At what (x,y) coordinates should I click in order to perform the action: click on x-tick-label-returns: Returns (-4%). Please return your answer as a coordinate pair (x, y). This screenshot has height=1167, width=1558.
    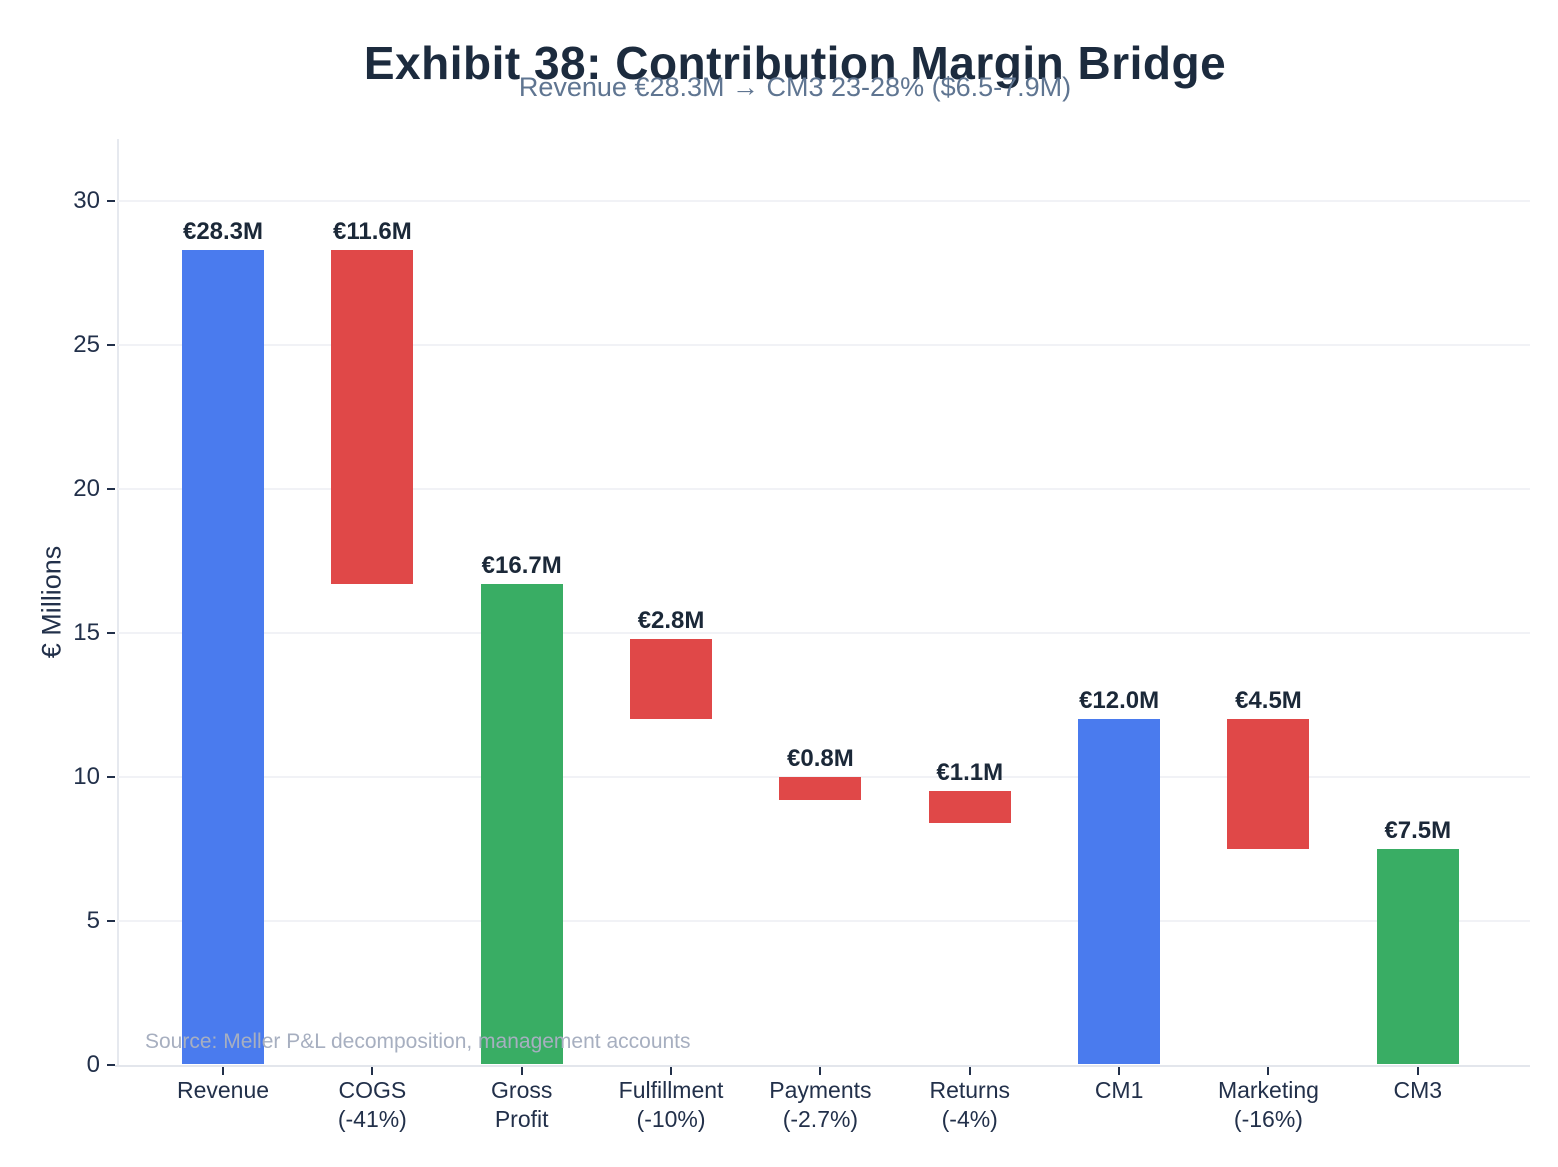
    Looking at the image, I should click on (970, 1104).